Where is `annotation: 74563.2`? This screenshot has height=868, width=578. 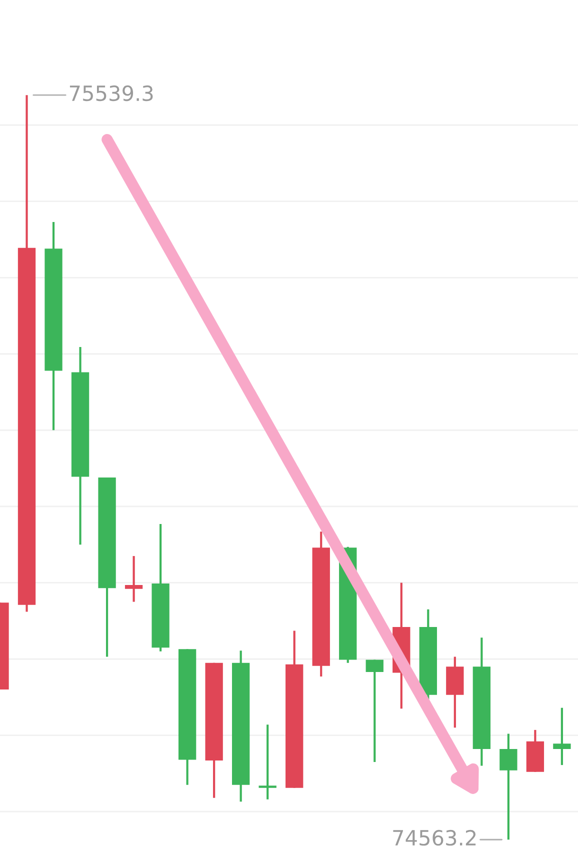 annotation: 74563.2 is located at coordinates (434, 838).